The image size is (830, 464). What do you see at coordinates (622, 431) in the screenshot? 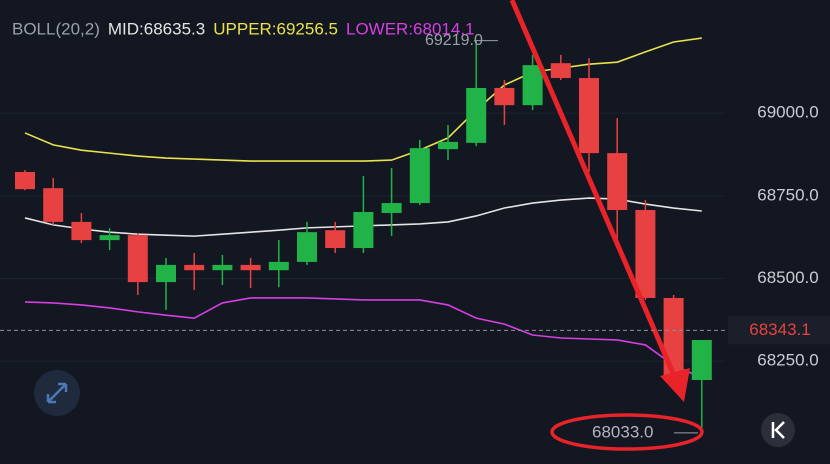
I see `low-marker-label: 68033.0` at bounding box center [622, 431].